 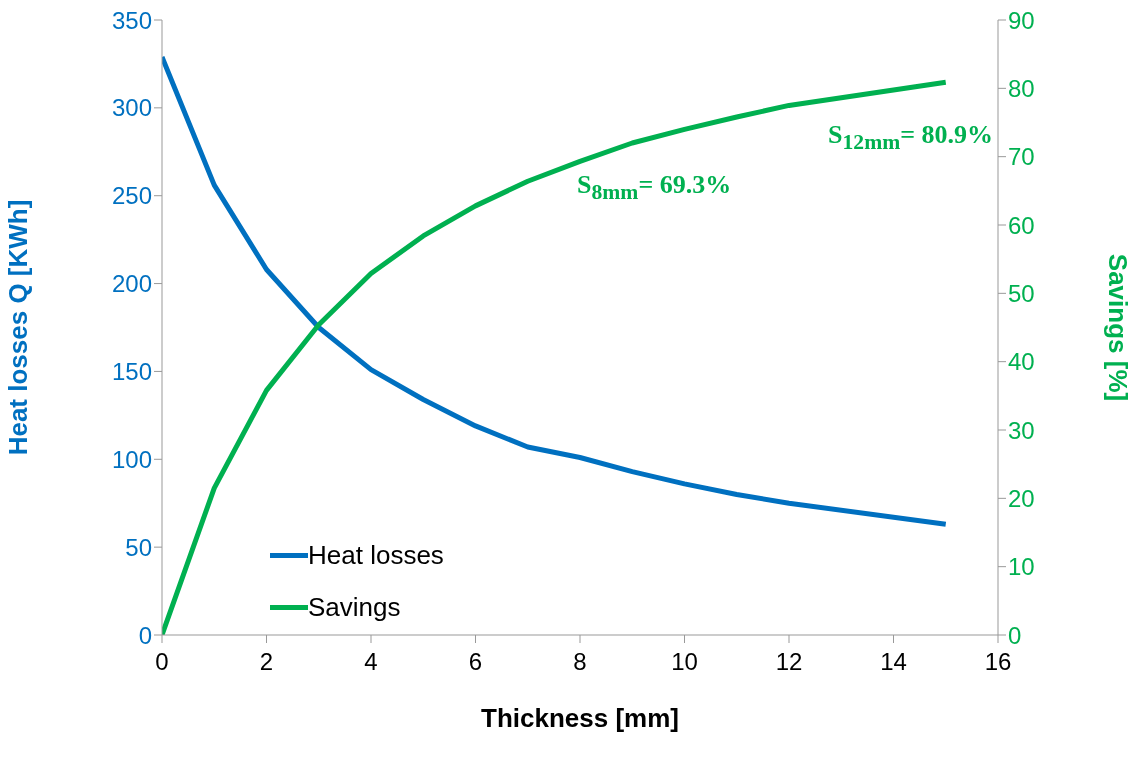 I want to click on y-tick-label: 200, so click(x=131, y=284).